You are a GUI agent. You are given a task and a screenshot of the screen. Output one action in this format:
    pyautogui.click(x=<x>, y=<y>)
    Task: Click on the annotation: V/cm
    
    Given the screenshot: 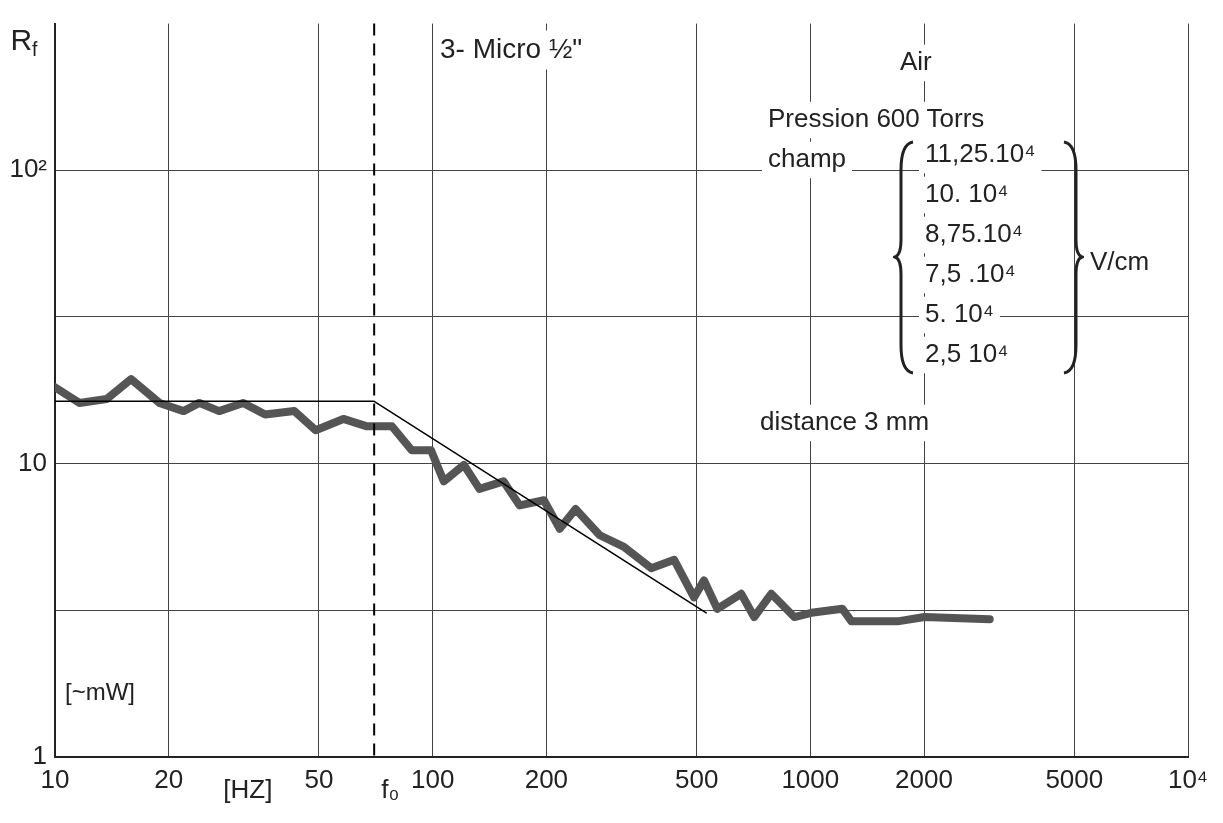 What is the action you would take?
    pyautogui.click(x=1120, y=261)
    